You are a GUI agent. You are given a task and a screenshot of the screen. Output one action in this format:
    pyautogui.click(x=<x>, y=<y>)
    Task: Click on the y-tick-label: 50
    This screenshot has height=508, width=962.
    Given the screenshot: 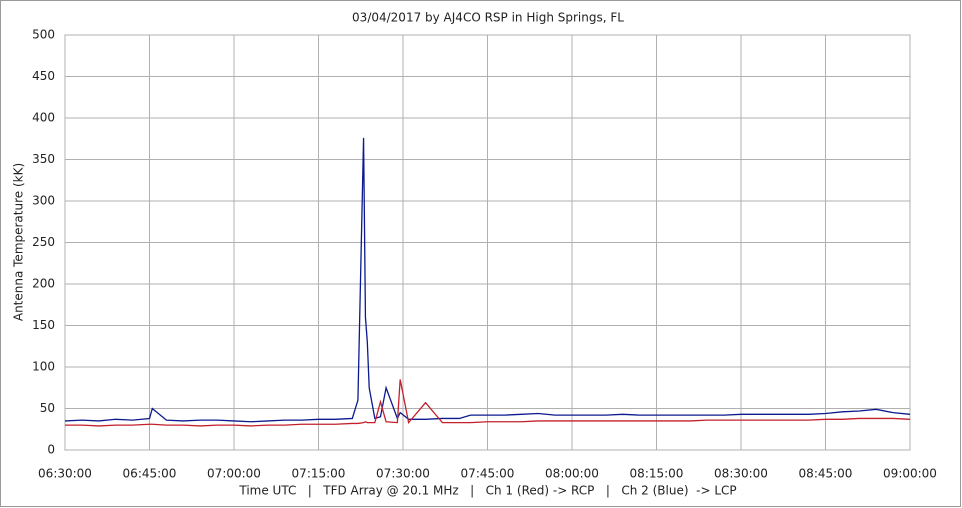 What is the action you would take?
    pyautogui.click(x=47, y=408)
    